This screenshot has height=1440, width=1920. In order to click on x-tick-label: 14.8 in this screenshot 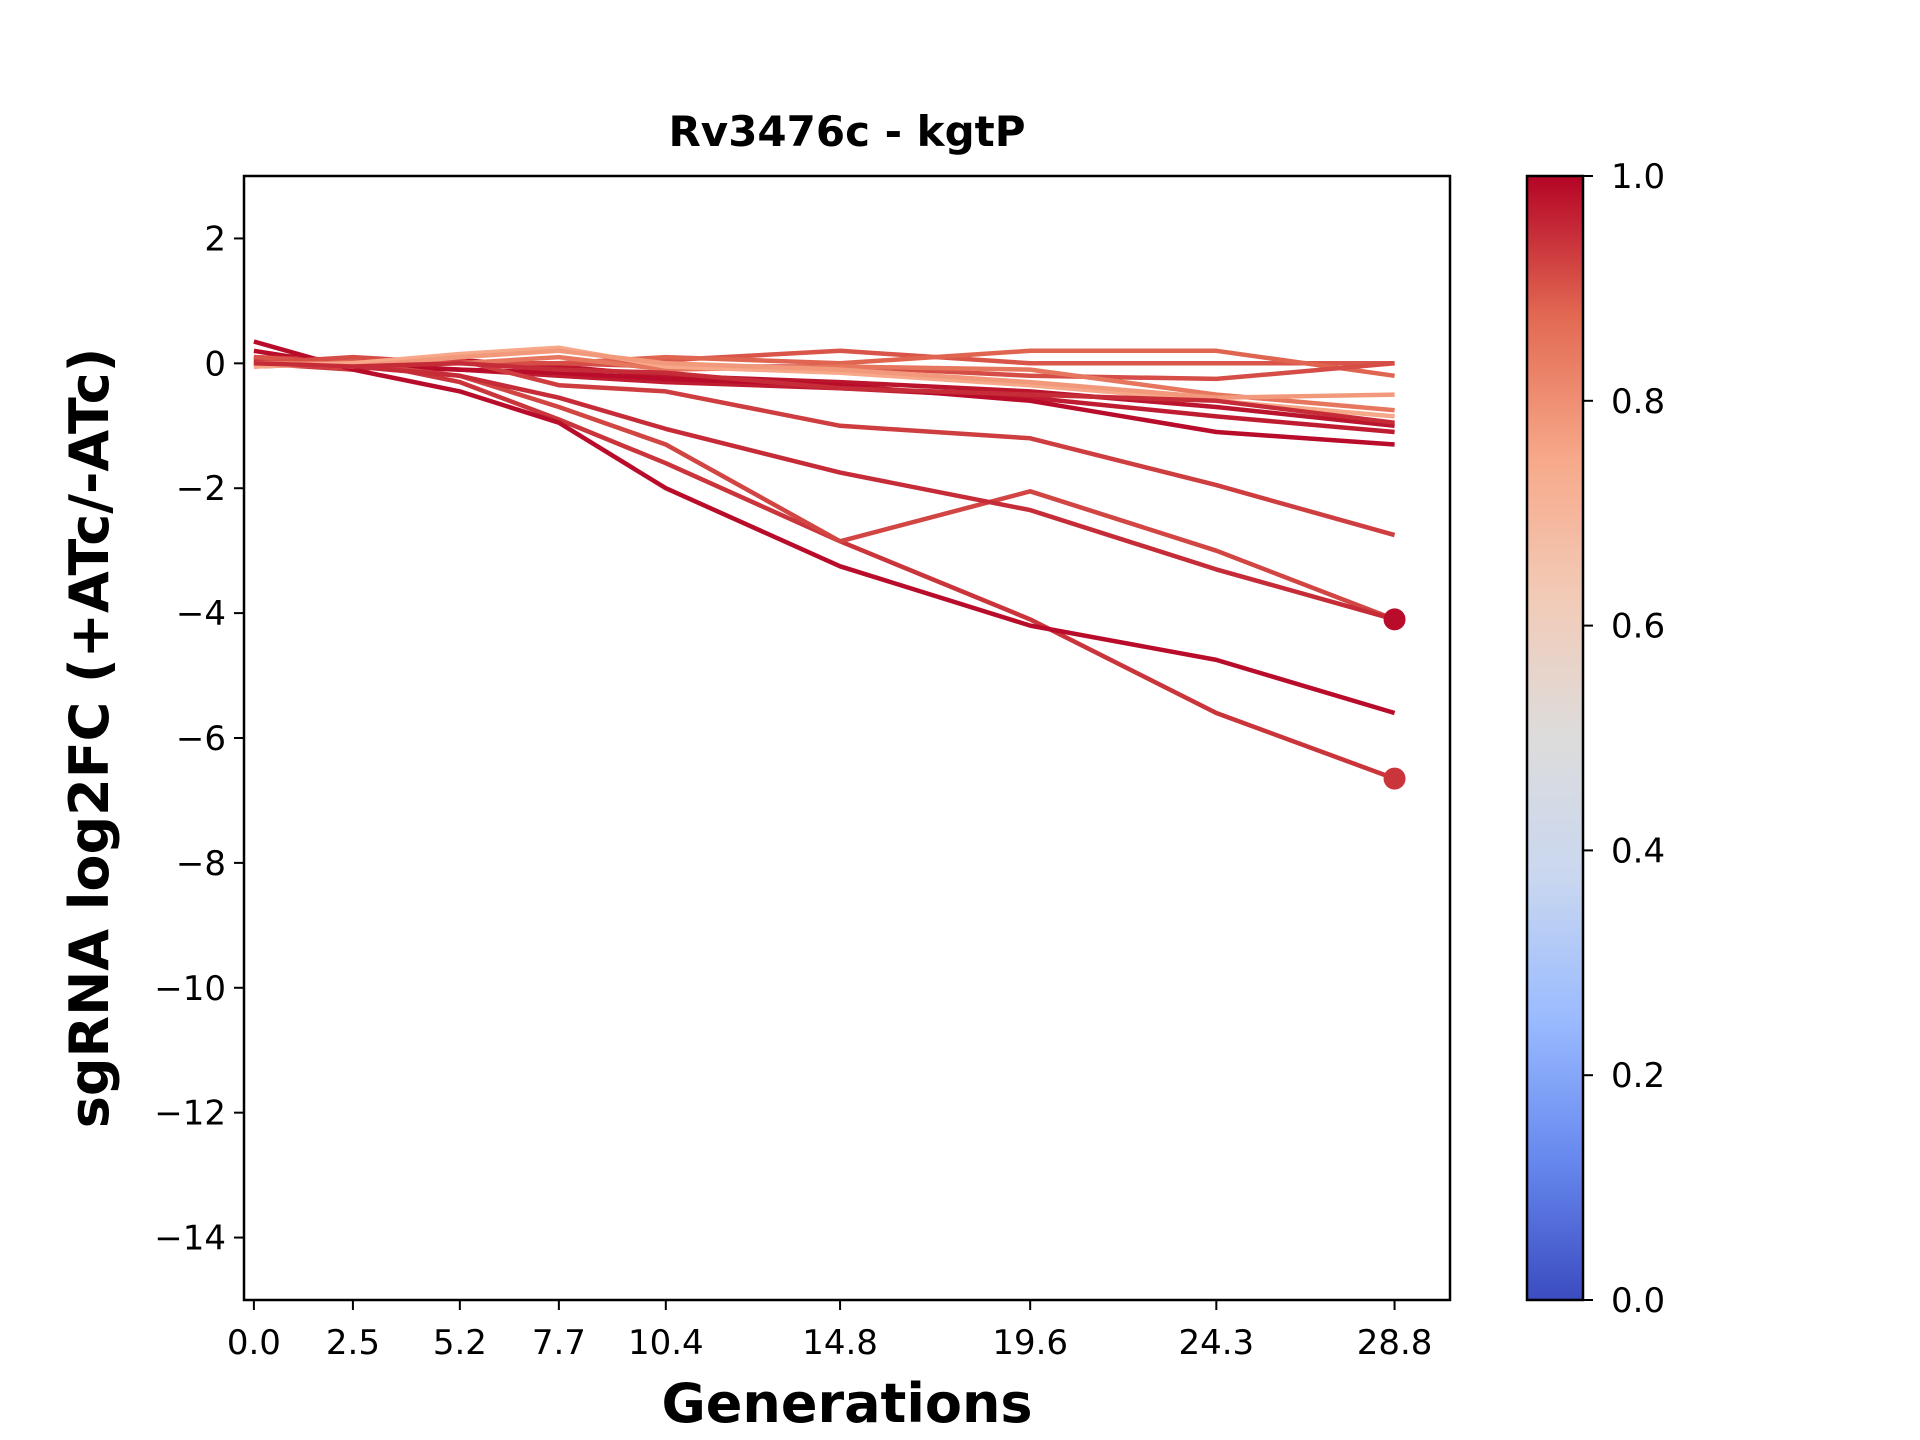, I will do `click(840, 1343)`.